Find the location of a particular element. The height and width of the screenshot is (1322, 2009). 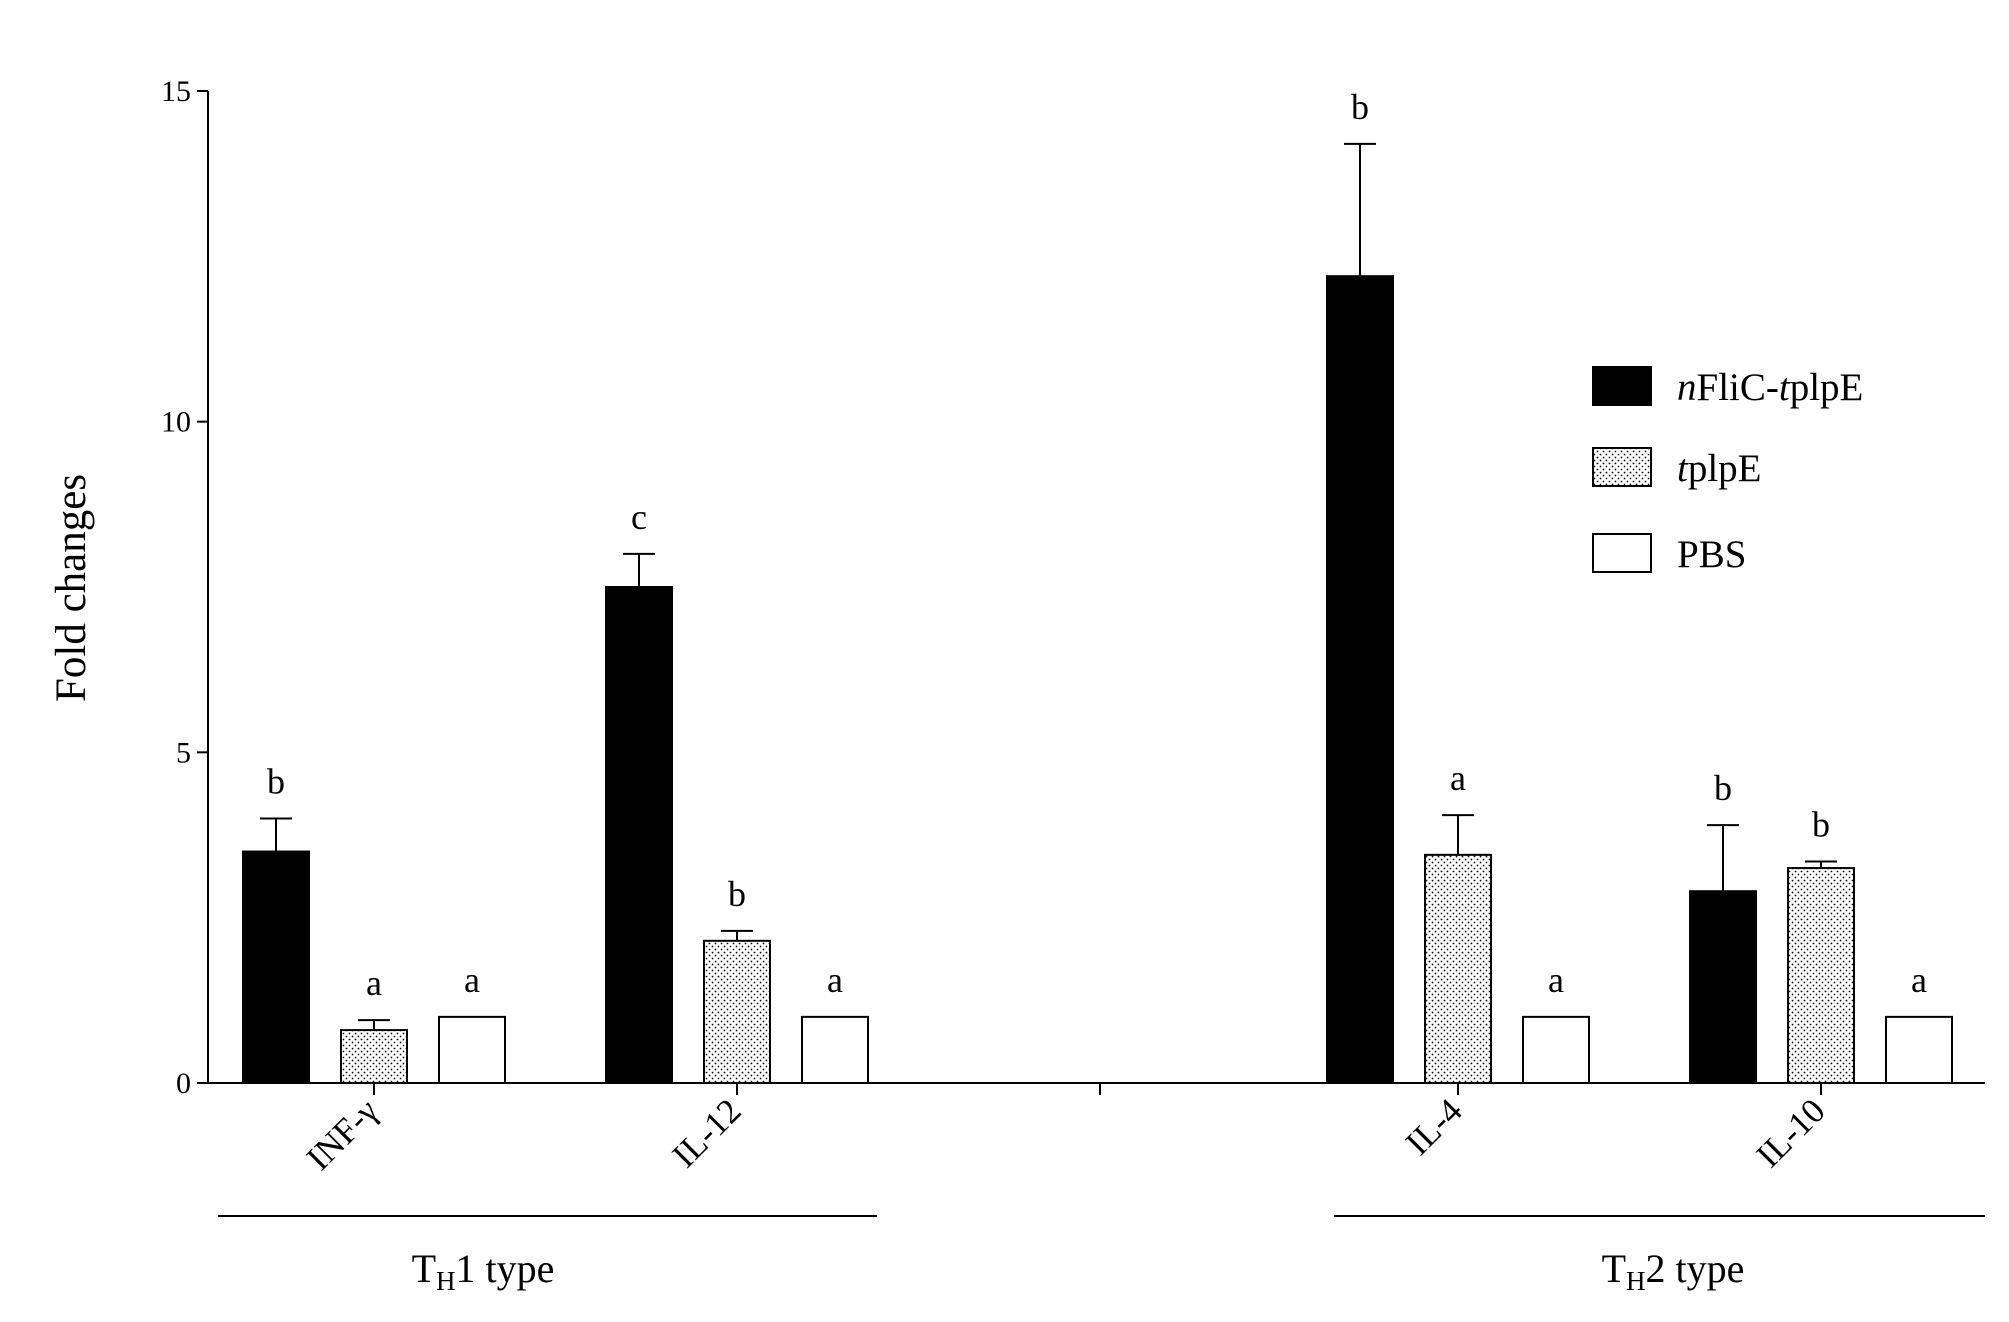

legend: nFliC-tplpE tplpE PBS is located at coordinates (1727, 471).